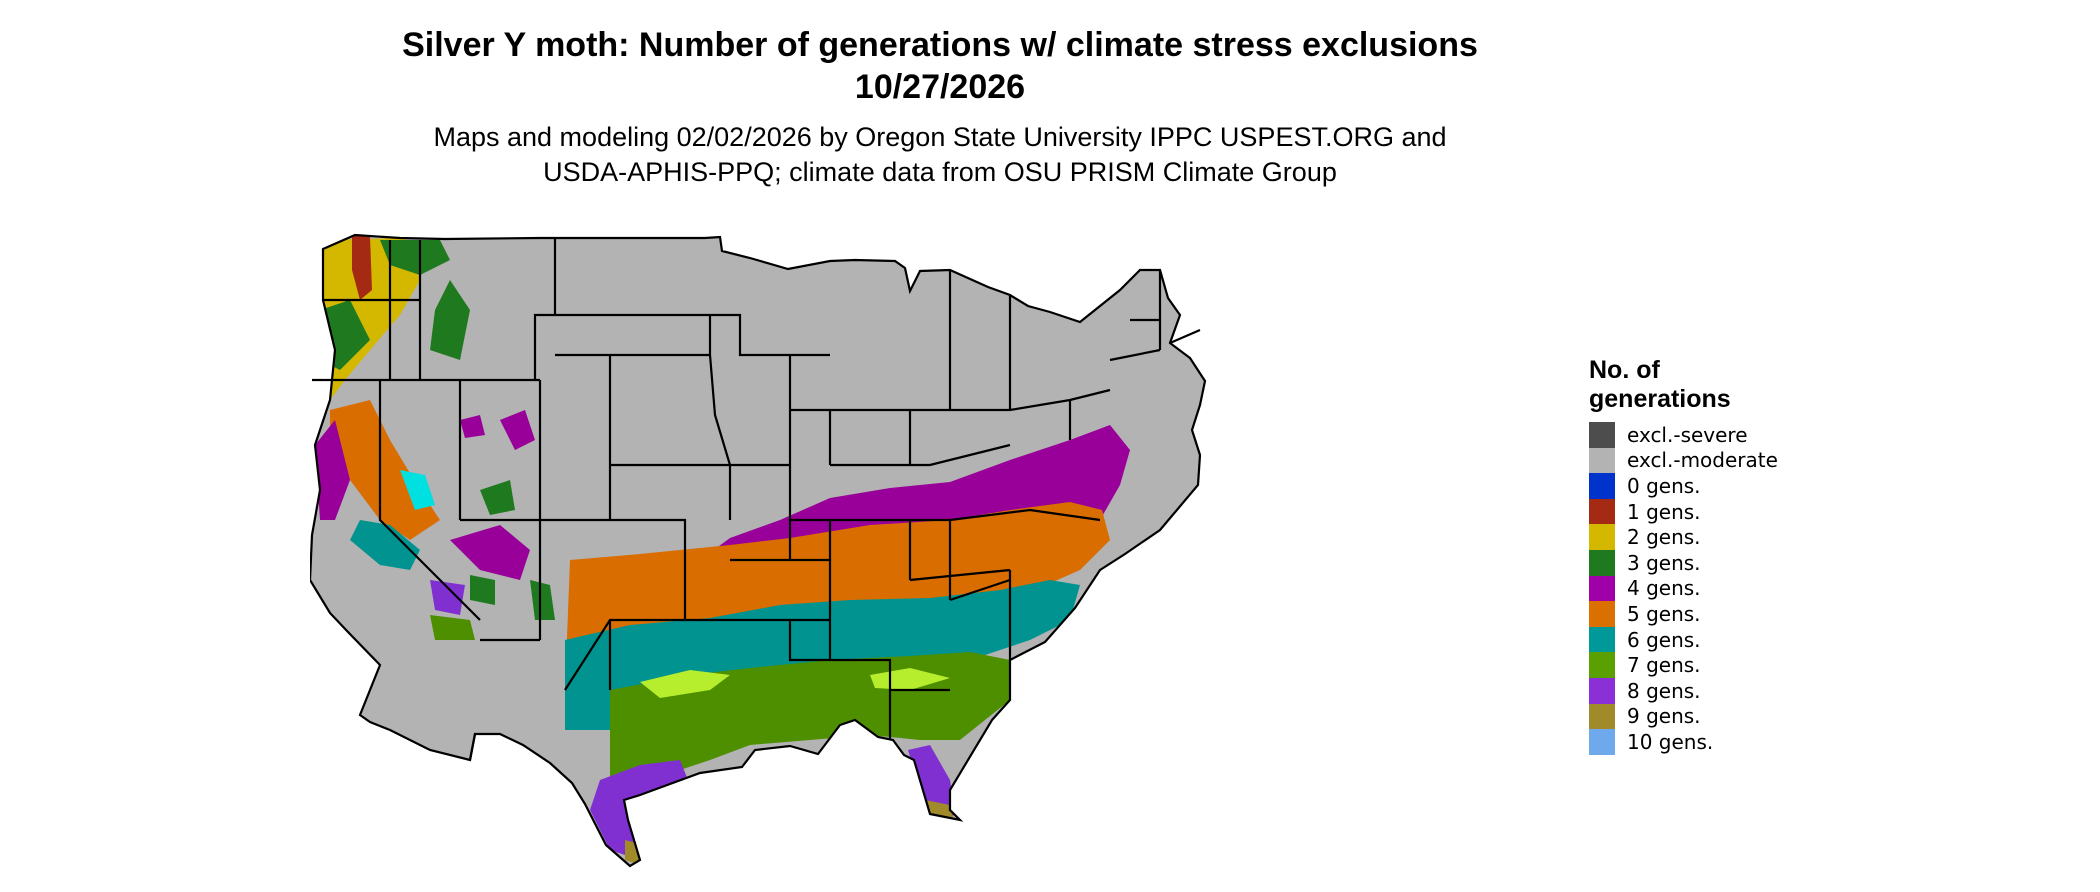  What do you see at coordinates (1664, 690) in the screenshot?
I see `legend-label: 8 gens.` at bounding box center [1664, 690].